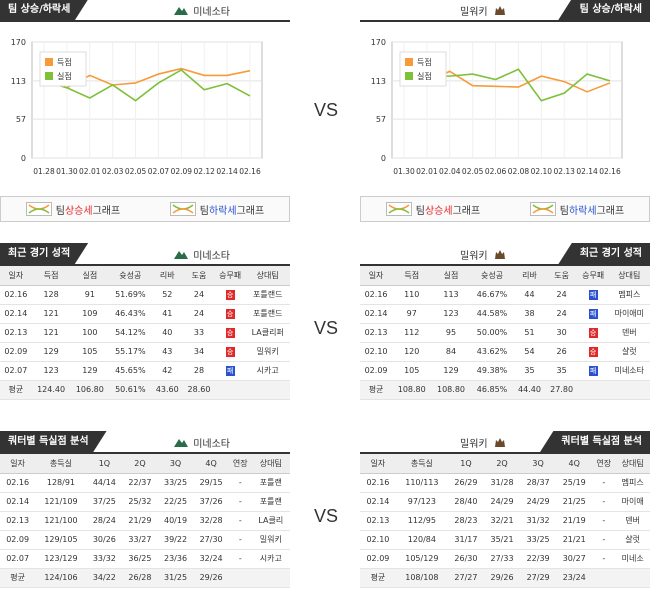 The width and height of the screenshot is (650, 596). Describe the element at coordinates (167, 333) in the screenshot. I see `table-cell: 40` at that location.